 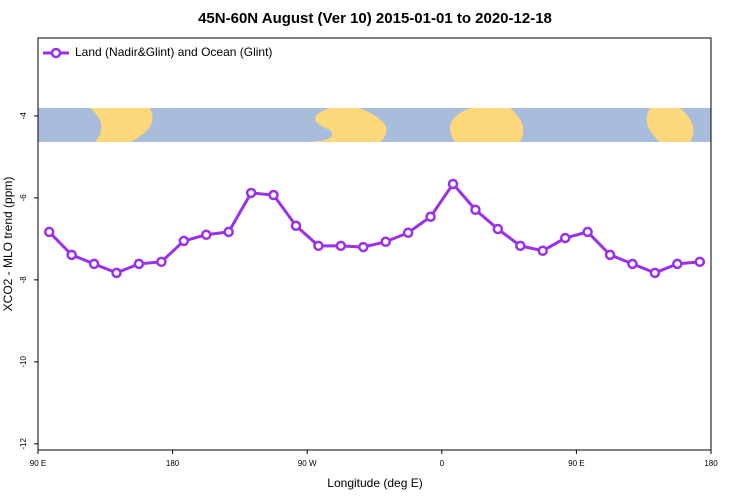 I want to click on y-tick-label: -8, so click(x=23, y=280).